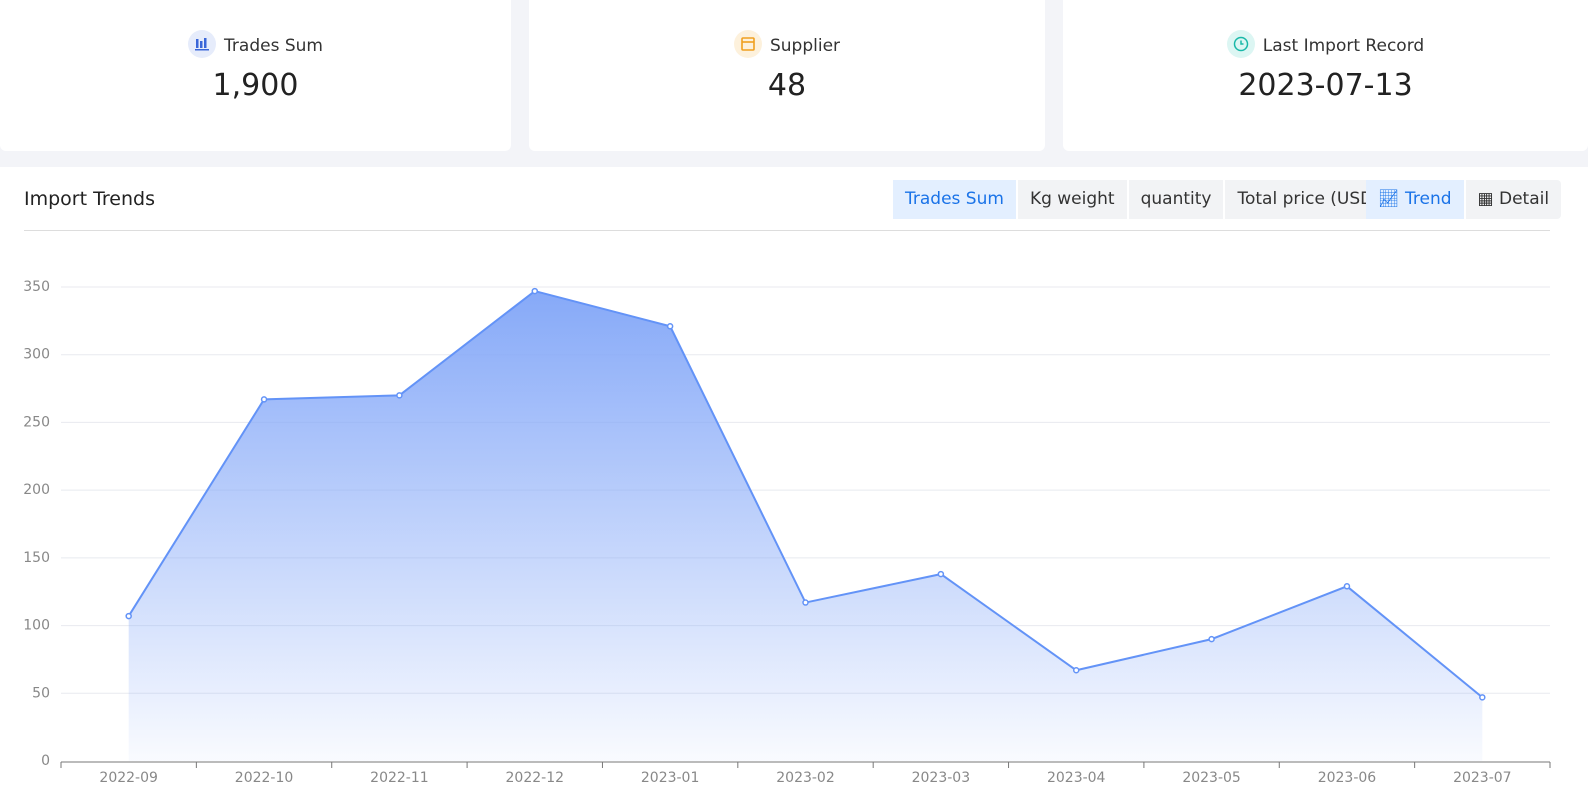 The height and width of the screenshot is (802, 1588). I want to click on y-tick-label: 50, so click(41, 693).